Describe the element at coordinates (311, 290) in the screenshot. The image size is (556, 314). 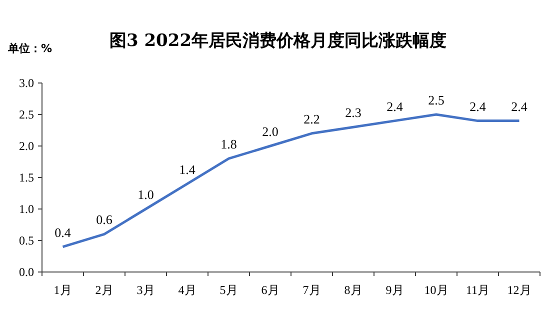
I see `x-tick-label: 7月` at that location.